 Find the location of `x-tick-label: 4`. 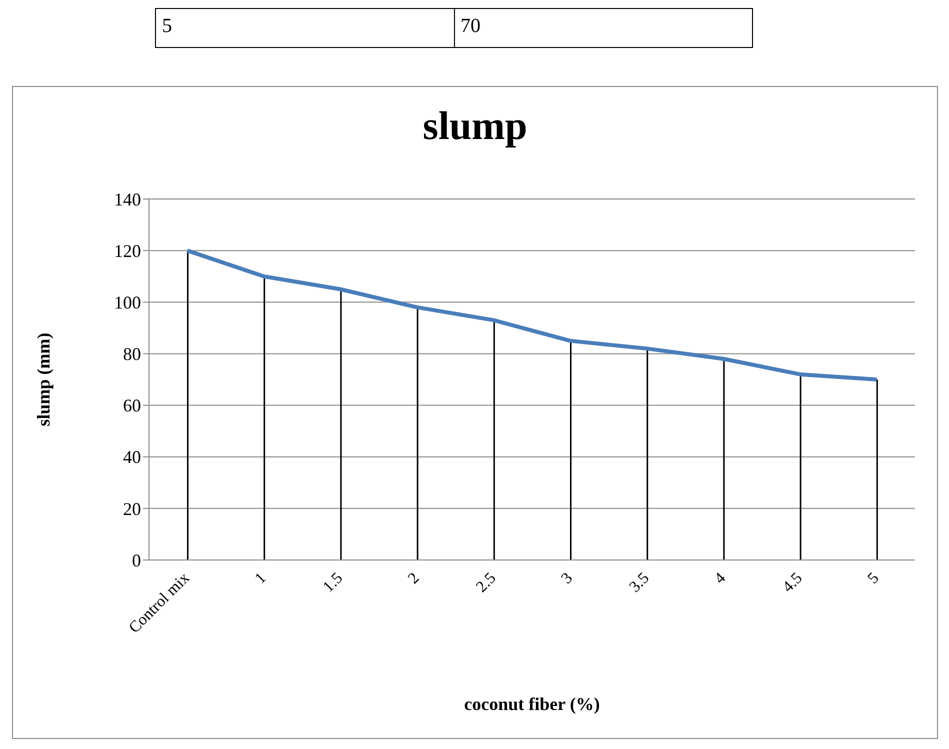

x-tick-label: 4 is located at coordinates (720, 579).